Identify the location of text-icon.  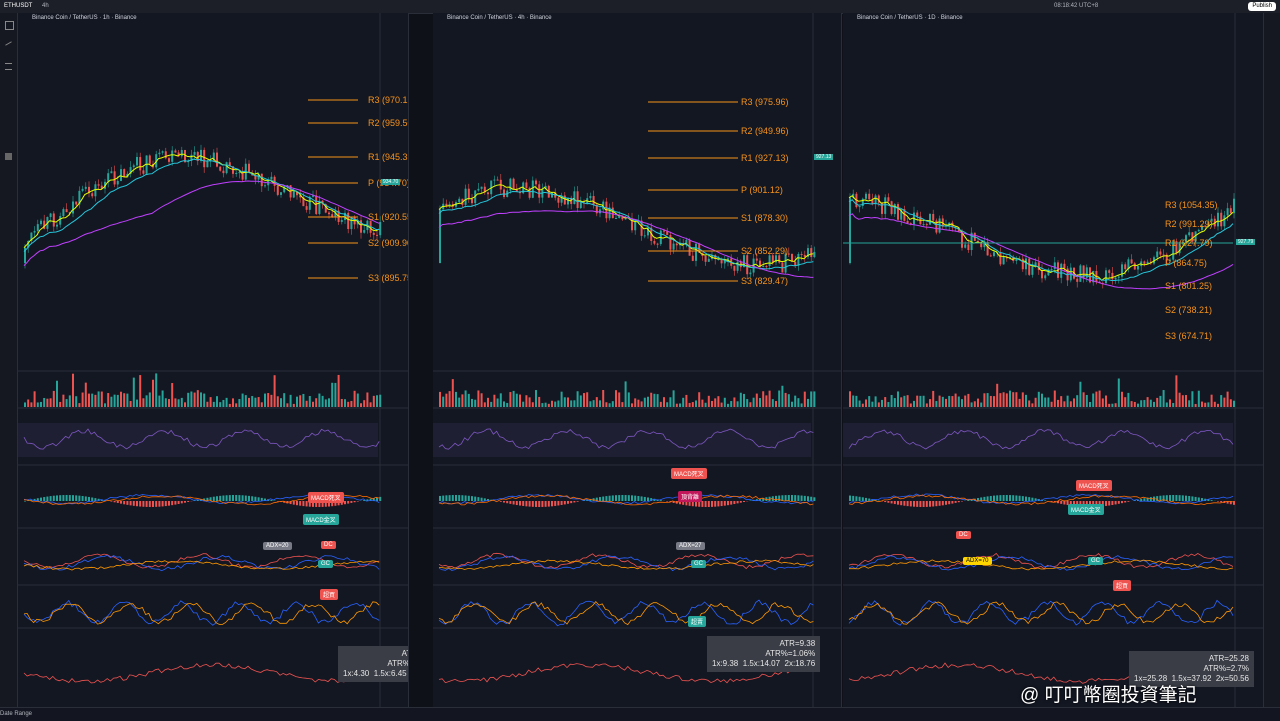
(8, 156).